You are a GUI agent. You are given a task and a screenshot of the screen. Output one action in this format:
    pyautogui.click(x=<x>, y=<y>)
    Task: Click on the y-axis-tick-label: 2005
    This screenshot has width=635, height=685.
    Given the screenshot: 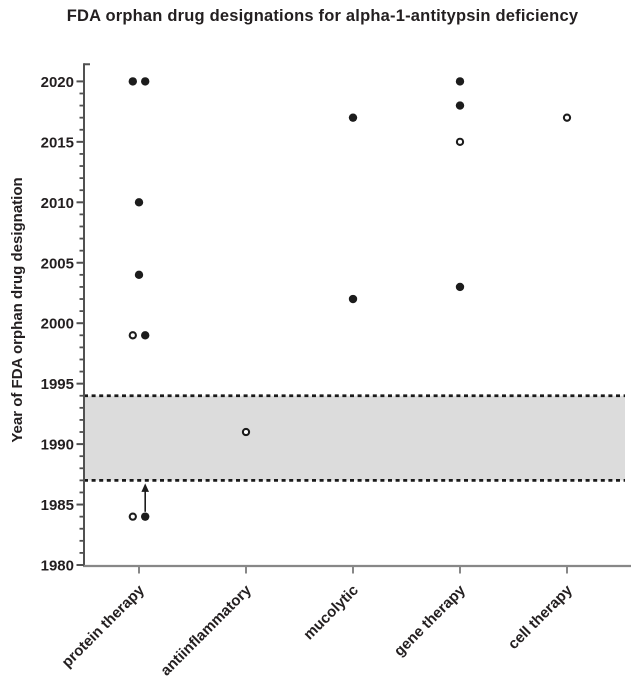 What is the action you would take?
    pyautogui.click(x=57, y=263)
    